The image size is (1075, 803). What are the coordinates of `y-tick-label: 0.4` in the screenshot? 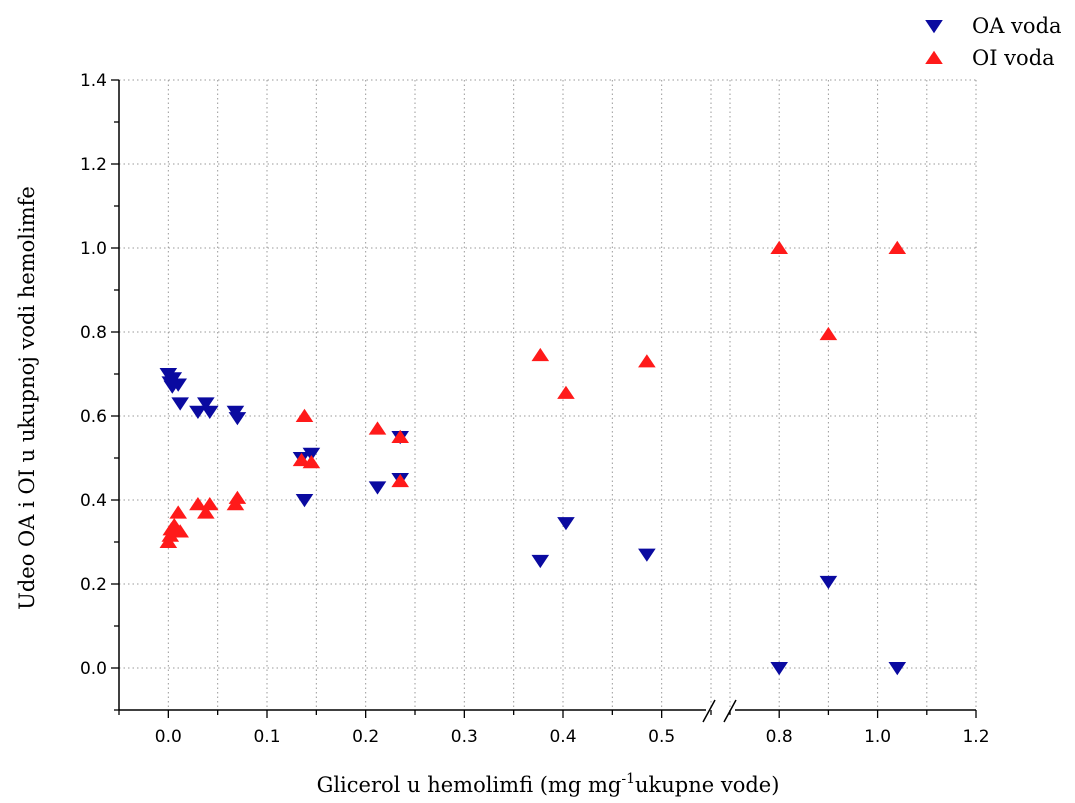 It's located at (93, 501).